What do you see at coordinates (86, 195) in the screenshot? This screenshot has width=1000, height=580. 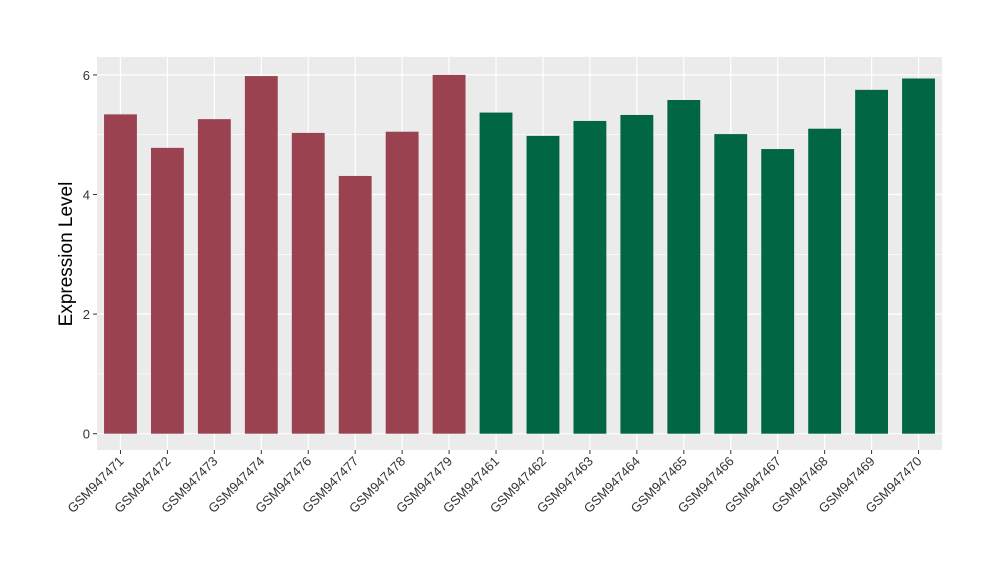 I see `y-tick-label: 4` at bounding box center [86, 195].